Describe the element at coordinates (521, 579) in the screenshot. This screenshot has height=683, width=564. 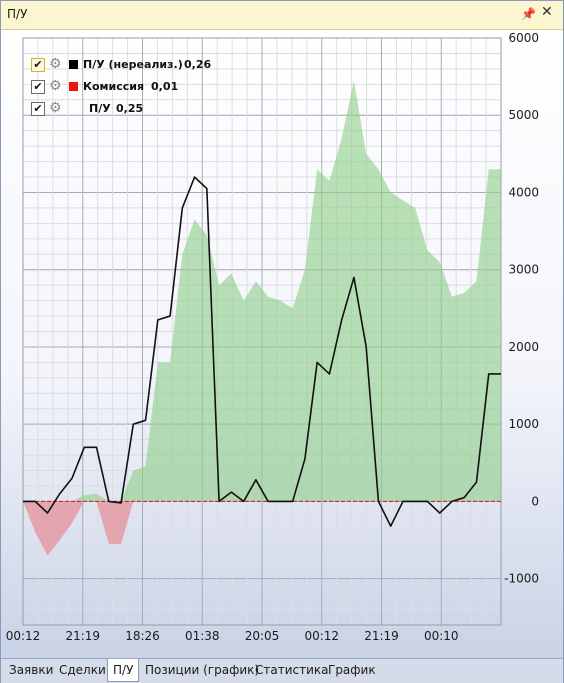
I see `y-tick-label: -1000` at that location.